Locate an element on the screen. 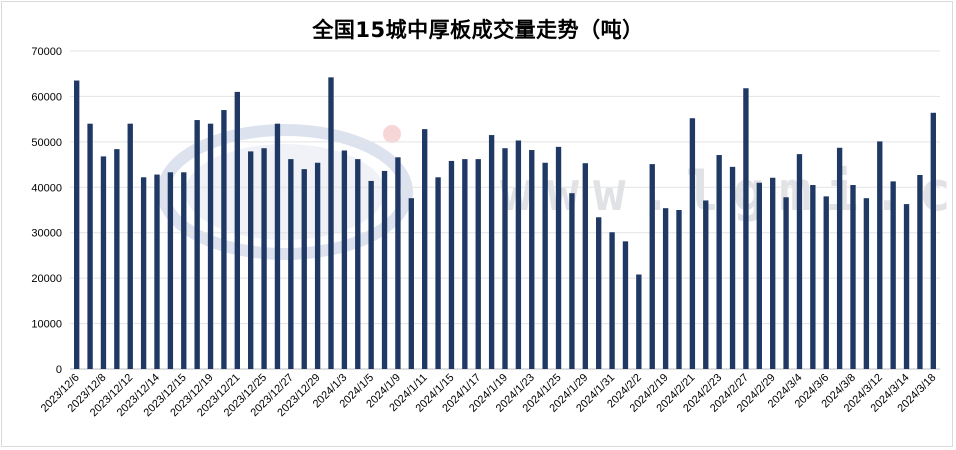  chart-title: 全国15城中厚板成交量走势（吨） is located at coordinates (478, 30).